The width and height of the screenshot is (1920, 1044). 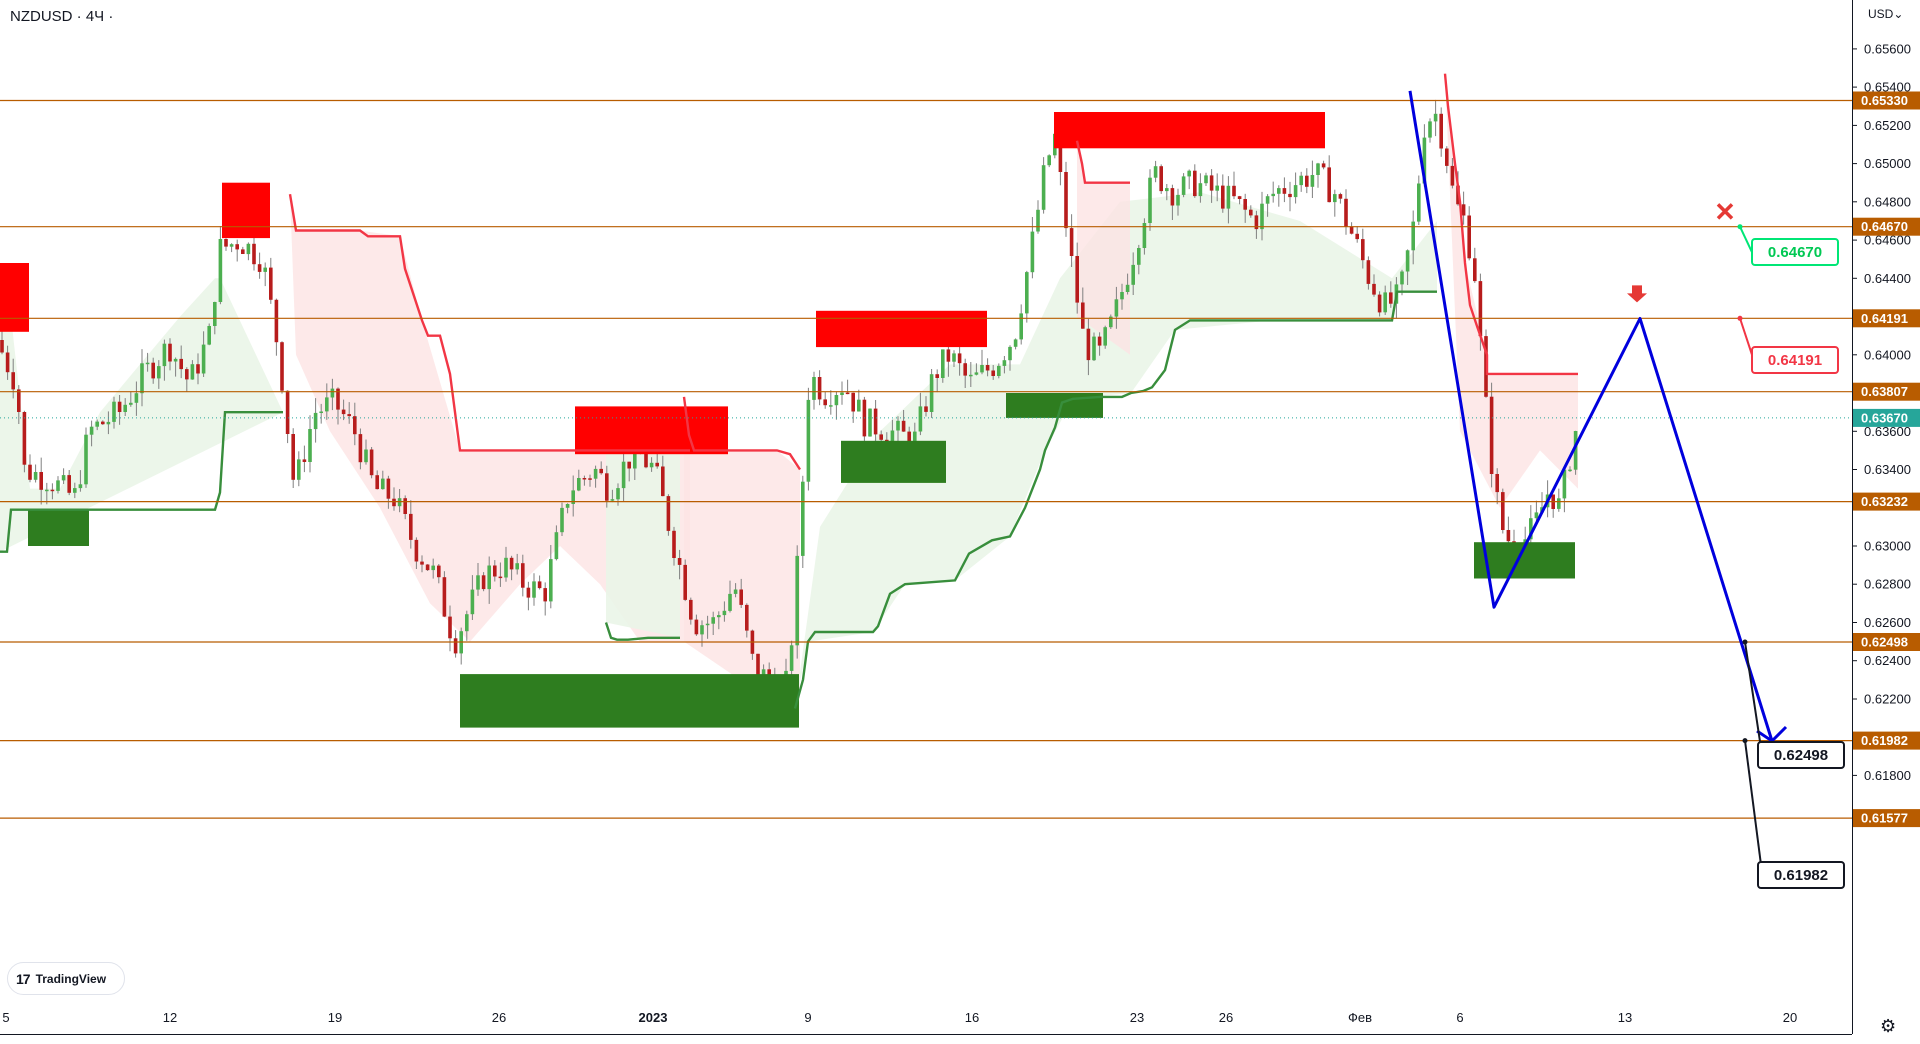 What do you see at coordinates (1887, 546) in the screenshot?
I see `price-tick-label: 0.63000` at bounding box center [1887, 546].